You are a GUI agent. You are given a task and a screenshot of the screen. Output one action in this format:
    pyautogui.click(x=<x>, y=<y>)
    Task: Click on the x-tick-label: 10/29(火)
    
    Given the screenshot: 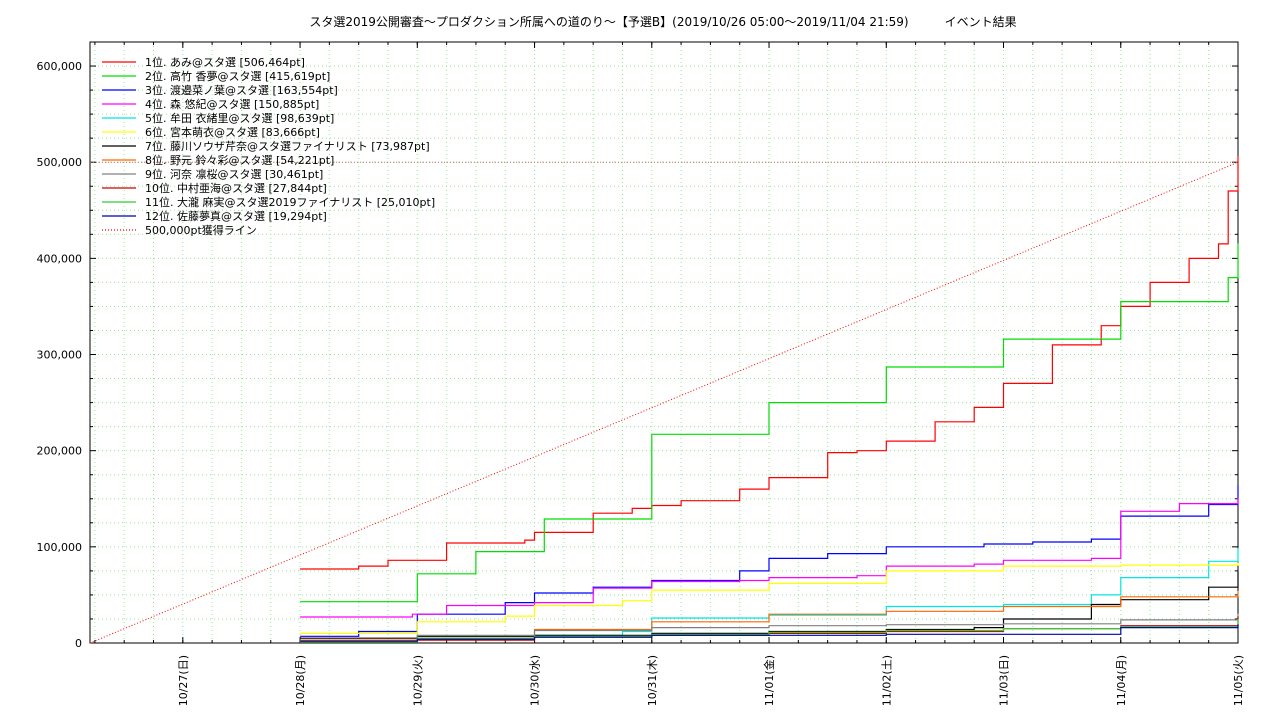 What is the action you would take?
    pyautogui.click(x=417, y=680)
    